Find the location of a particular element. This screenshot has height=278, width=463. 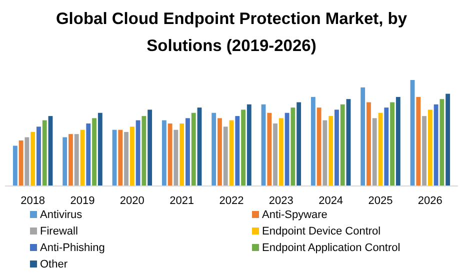

legend-label: Firewall is located at coordinates (59, 232).